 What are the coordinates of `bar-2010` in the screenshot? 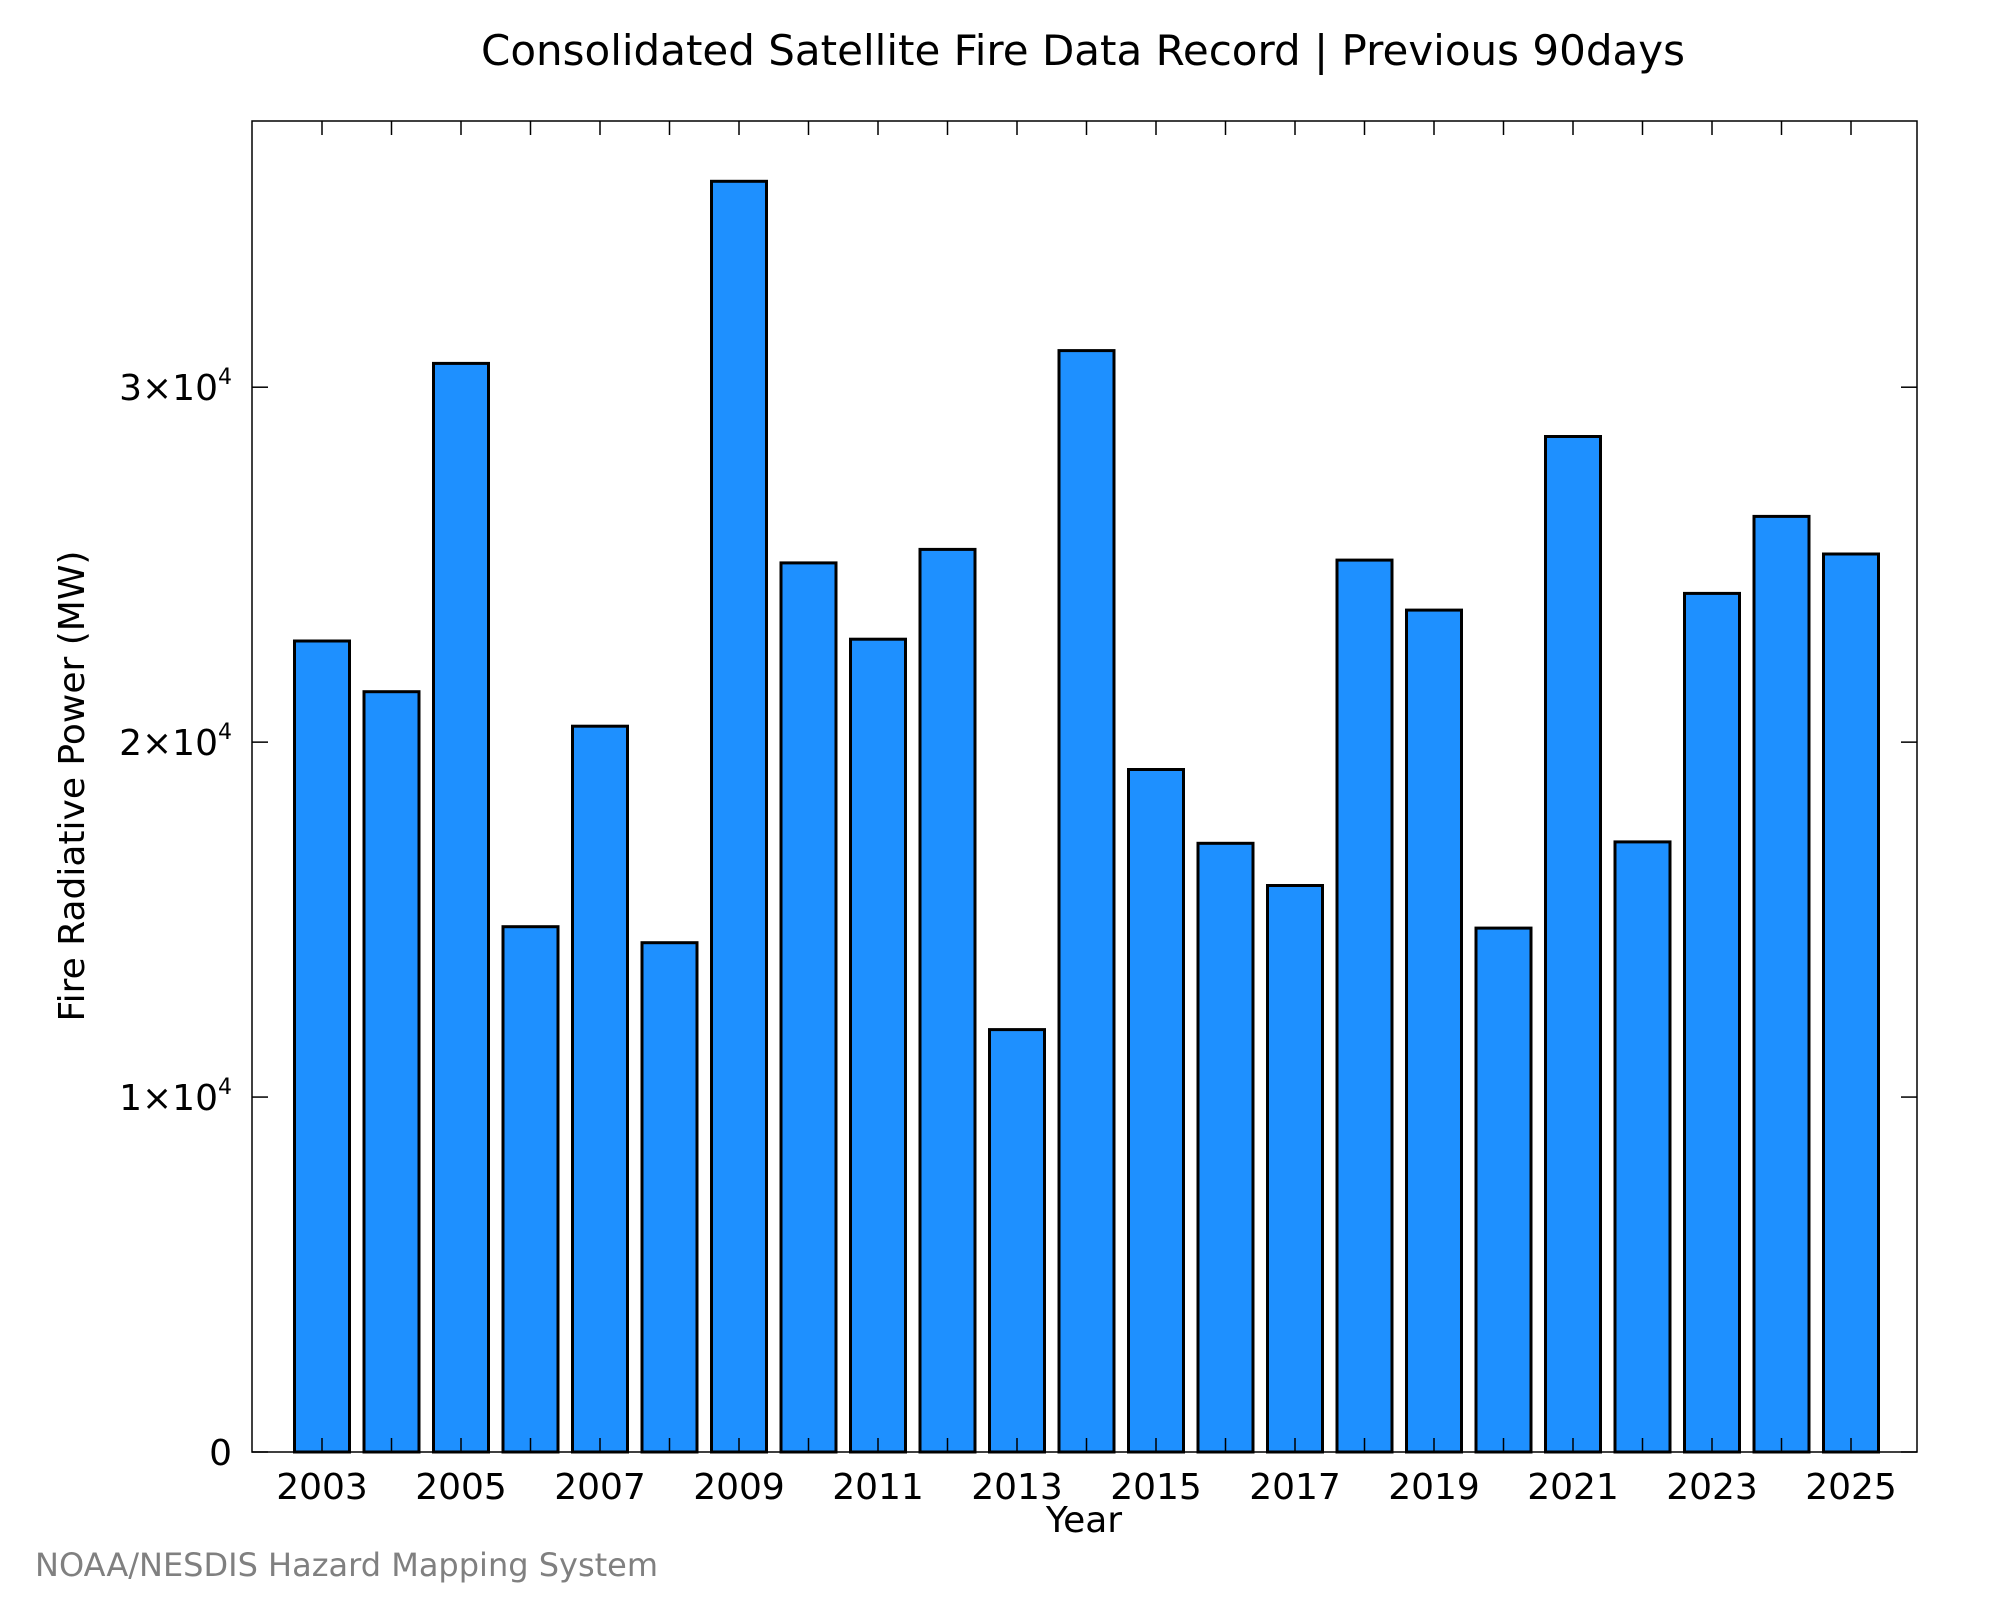 It's located at (808, 1007).